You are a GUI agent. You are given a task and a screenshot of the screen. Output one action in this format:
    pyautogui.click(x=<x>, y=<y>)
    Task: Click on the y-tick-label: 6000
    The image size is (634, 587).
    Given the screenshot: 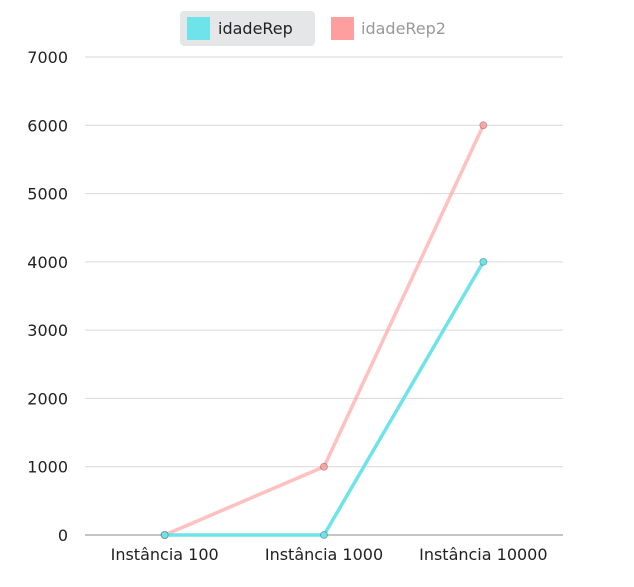 What is the action you would take?
    pyautogui.click(x=47, y=125)
    